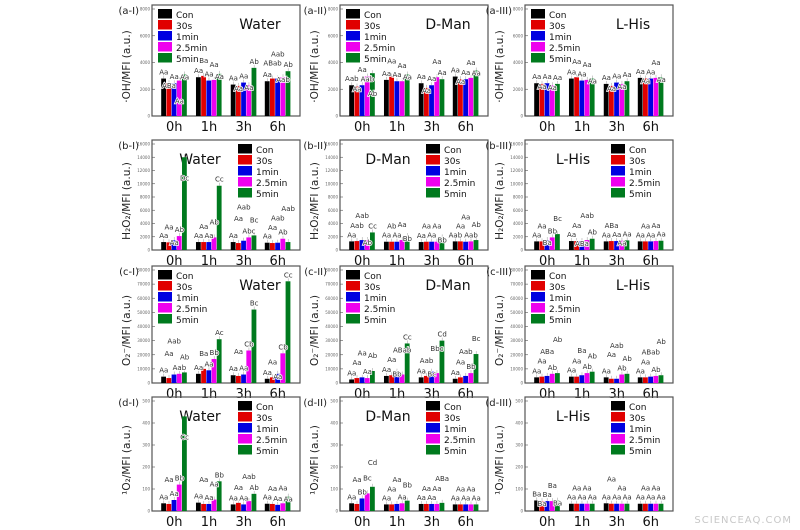  I want to click on bar-5min-3h, so click(627, 245).